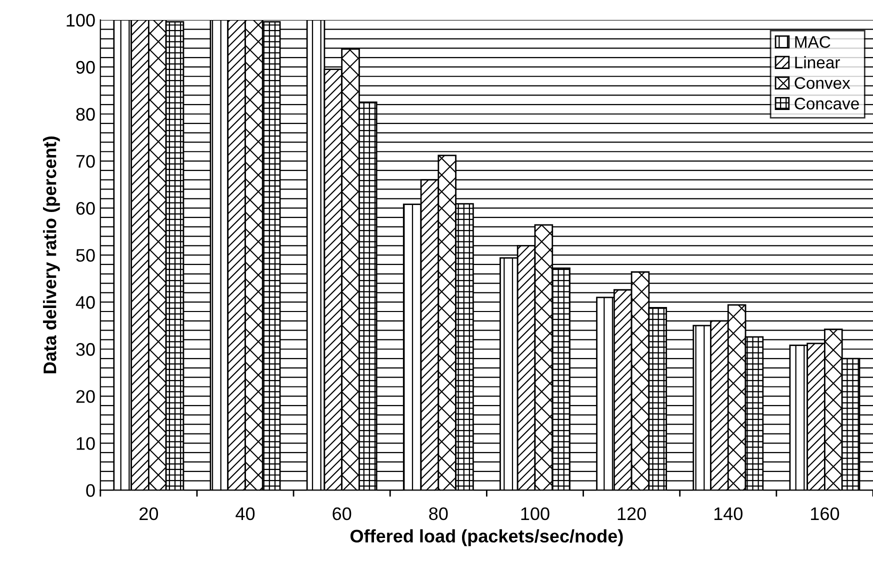 The image size is (873, 570). What do you see at coordinates (728, 513) in the screenshot?
I see `x-tick-label: 140` at bounding box center [728, 513].